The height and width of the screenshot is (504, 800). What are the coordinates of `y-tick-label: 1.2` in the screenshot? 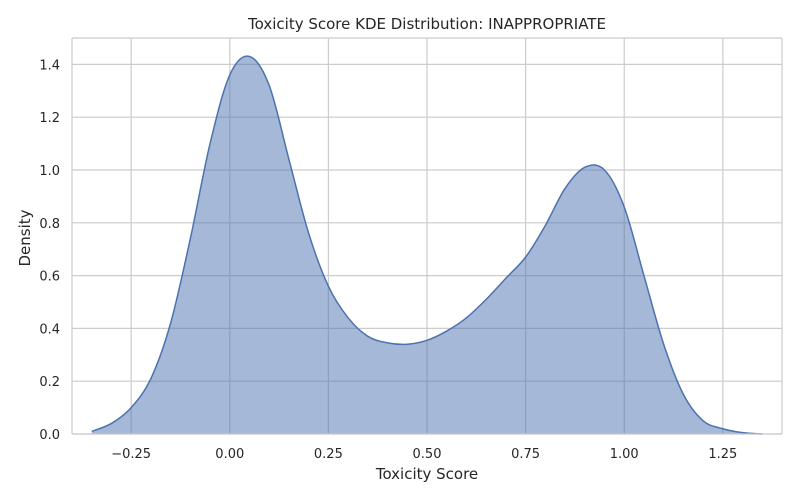 It's located at (49, 118).